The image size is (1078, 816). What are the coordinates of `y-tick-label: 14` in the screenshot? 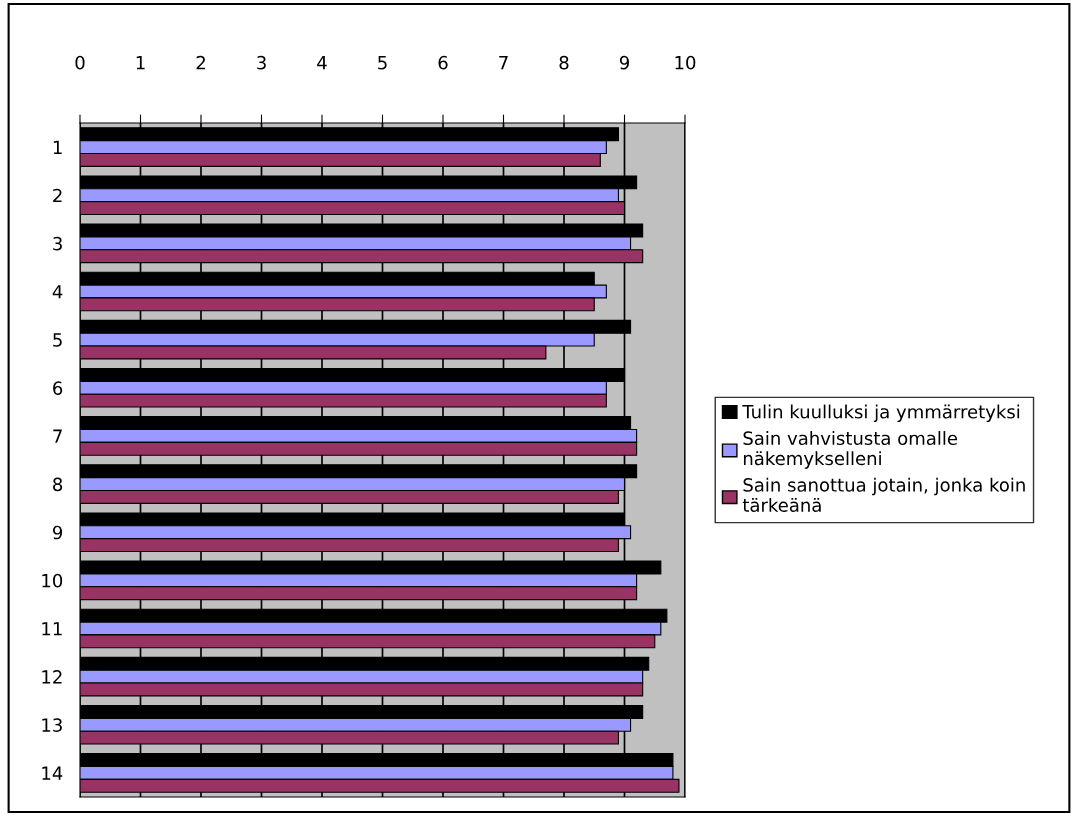 It's located at (52, 773).